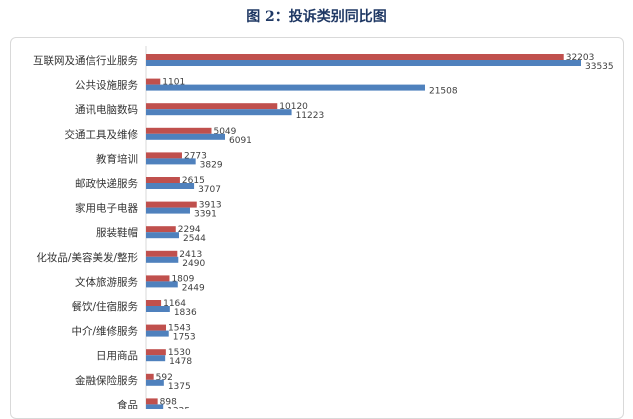 This screenshot has width=633, height=419. Describe the element at coordinates (193, 264) in the screenshot. I see `data-label-series-2: 2490` at that location.